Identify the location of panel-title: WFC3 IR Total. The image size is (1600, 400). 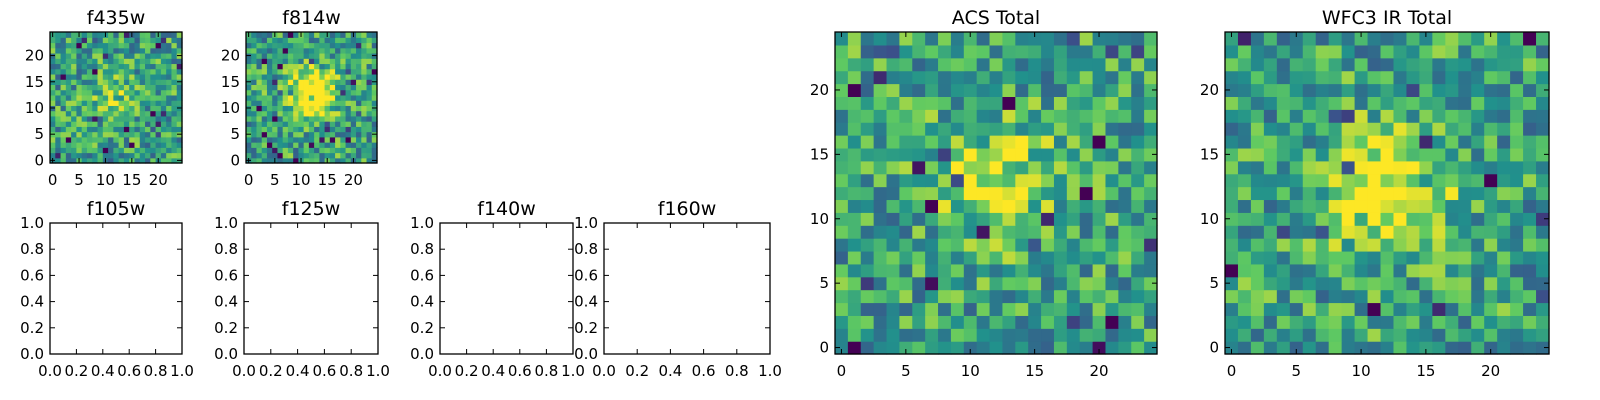
(1387, 18).